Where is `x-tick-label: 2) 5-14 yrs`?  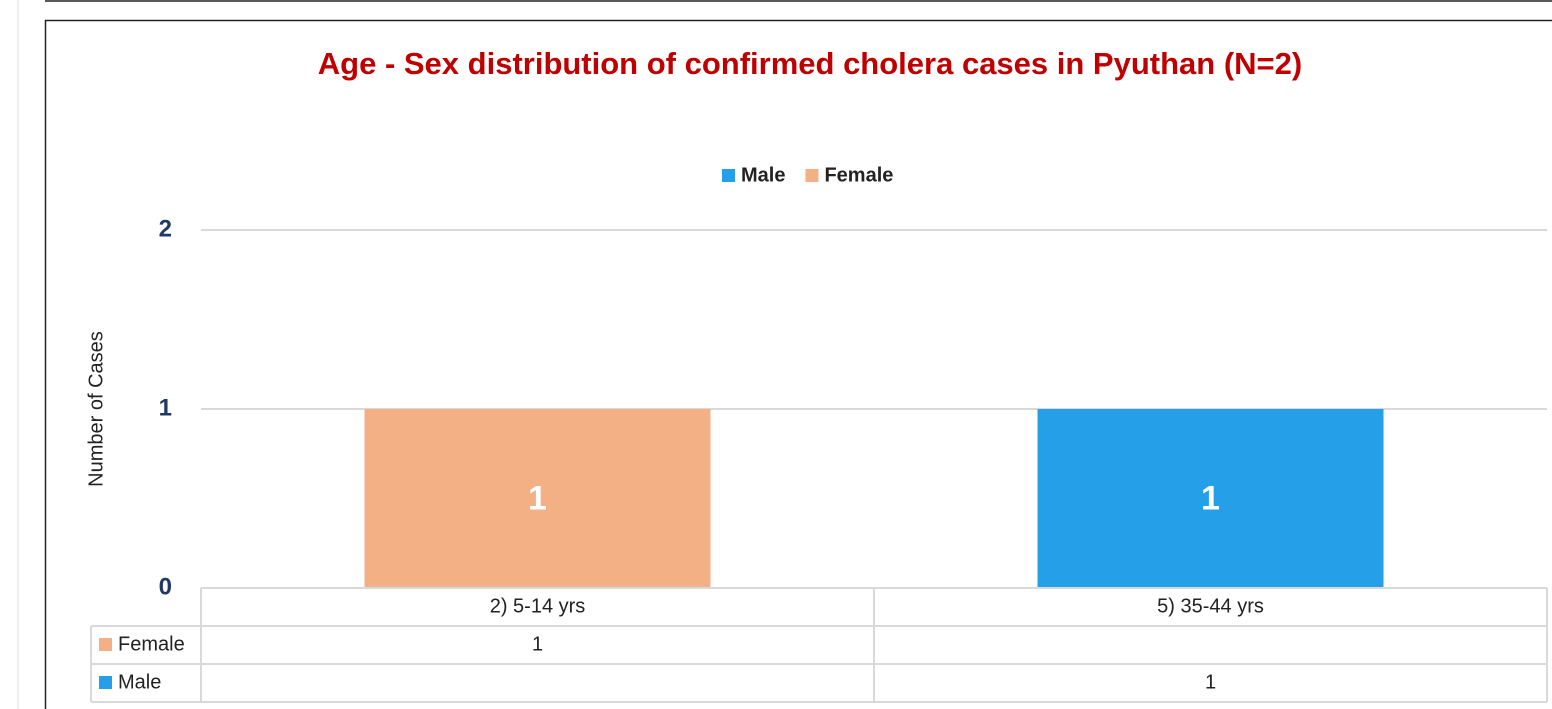
x-tick-label: 2) 5-14 yrs is located at coordinates (538, 606).